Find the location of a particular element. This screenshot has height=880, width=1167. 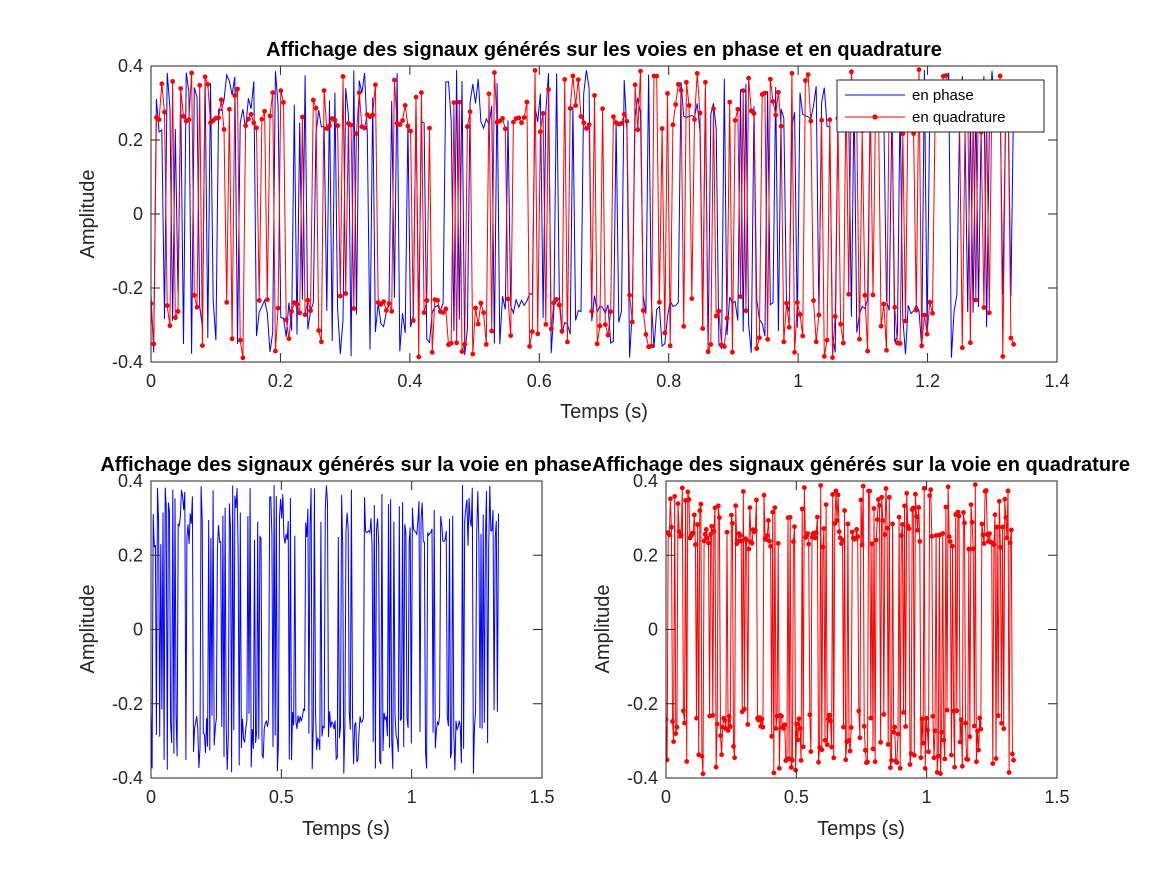

y-tick-label: -0.2 is located at coordinates (127, 704).